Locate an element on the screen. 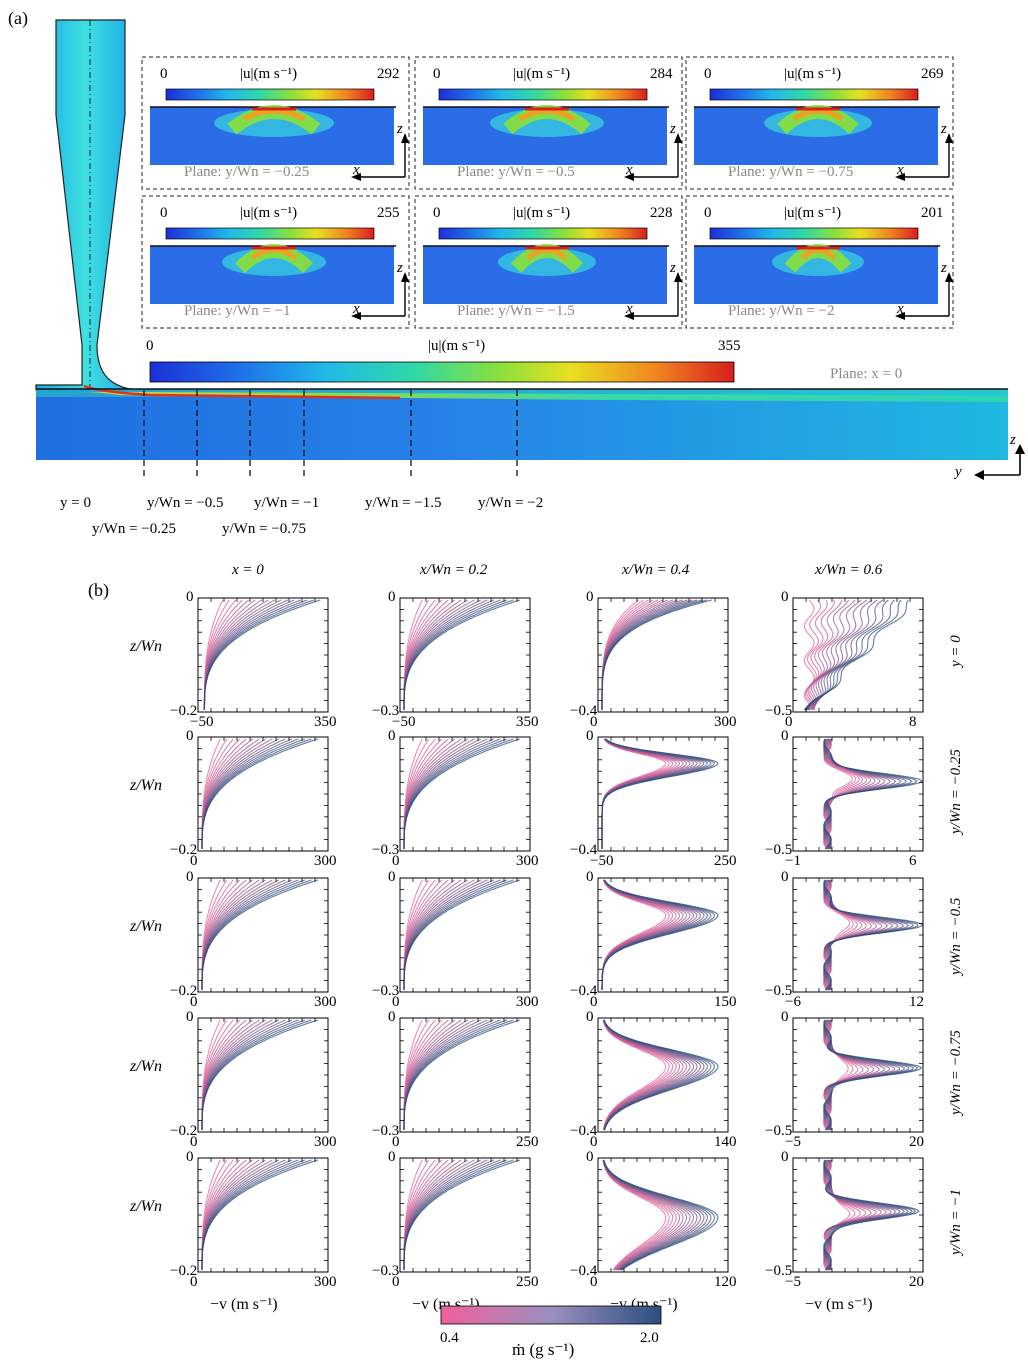 The image size is (1028, 1371). xtick-right-r0-c2: 300 is located at coordinates (725, 722).